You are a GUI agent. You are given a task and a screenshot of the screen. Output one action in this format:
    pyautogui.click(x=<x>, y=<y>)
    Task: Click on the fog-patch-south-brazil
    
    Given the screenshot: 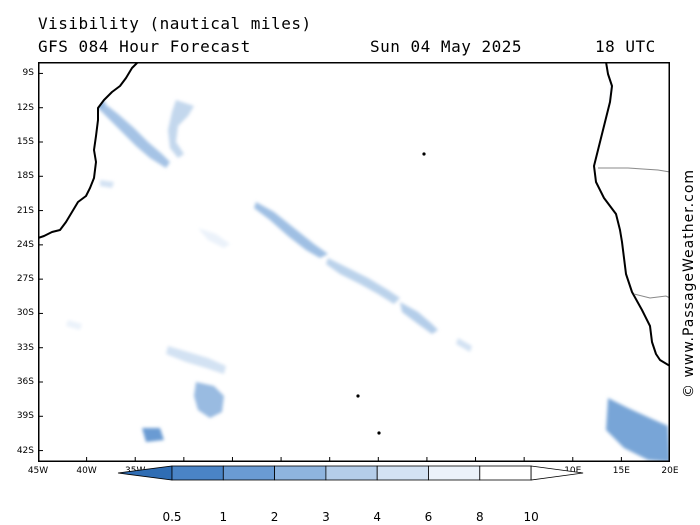 What is the action you would take?
    pyautogui.click(x=107, y=184)
    